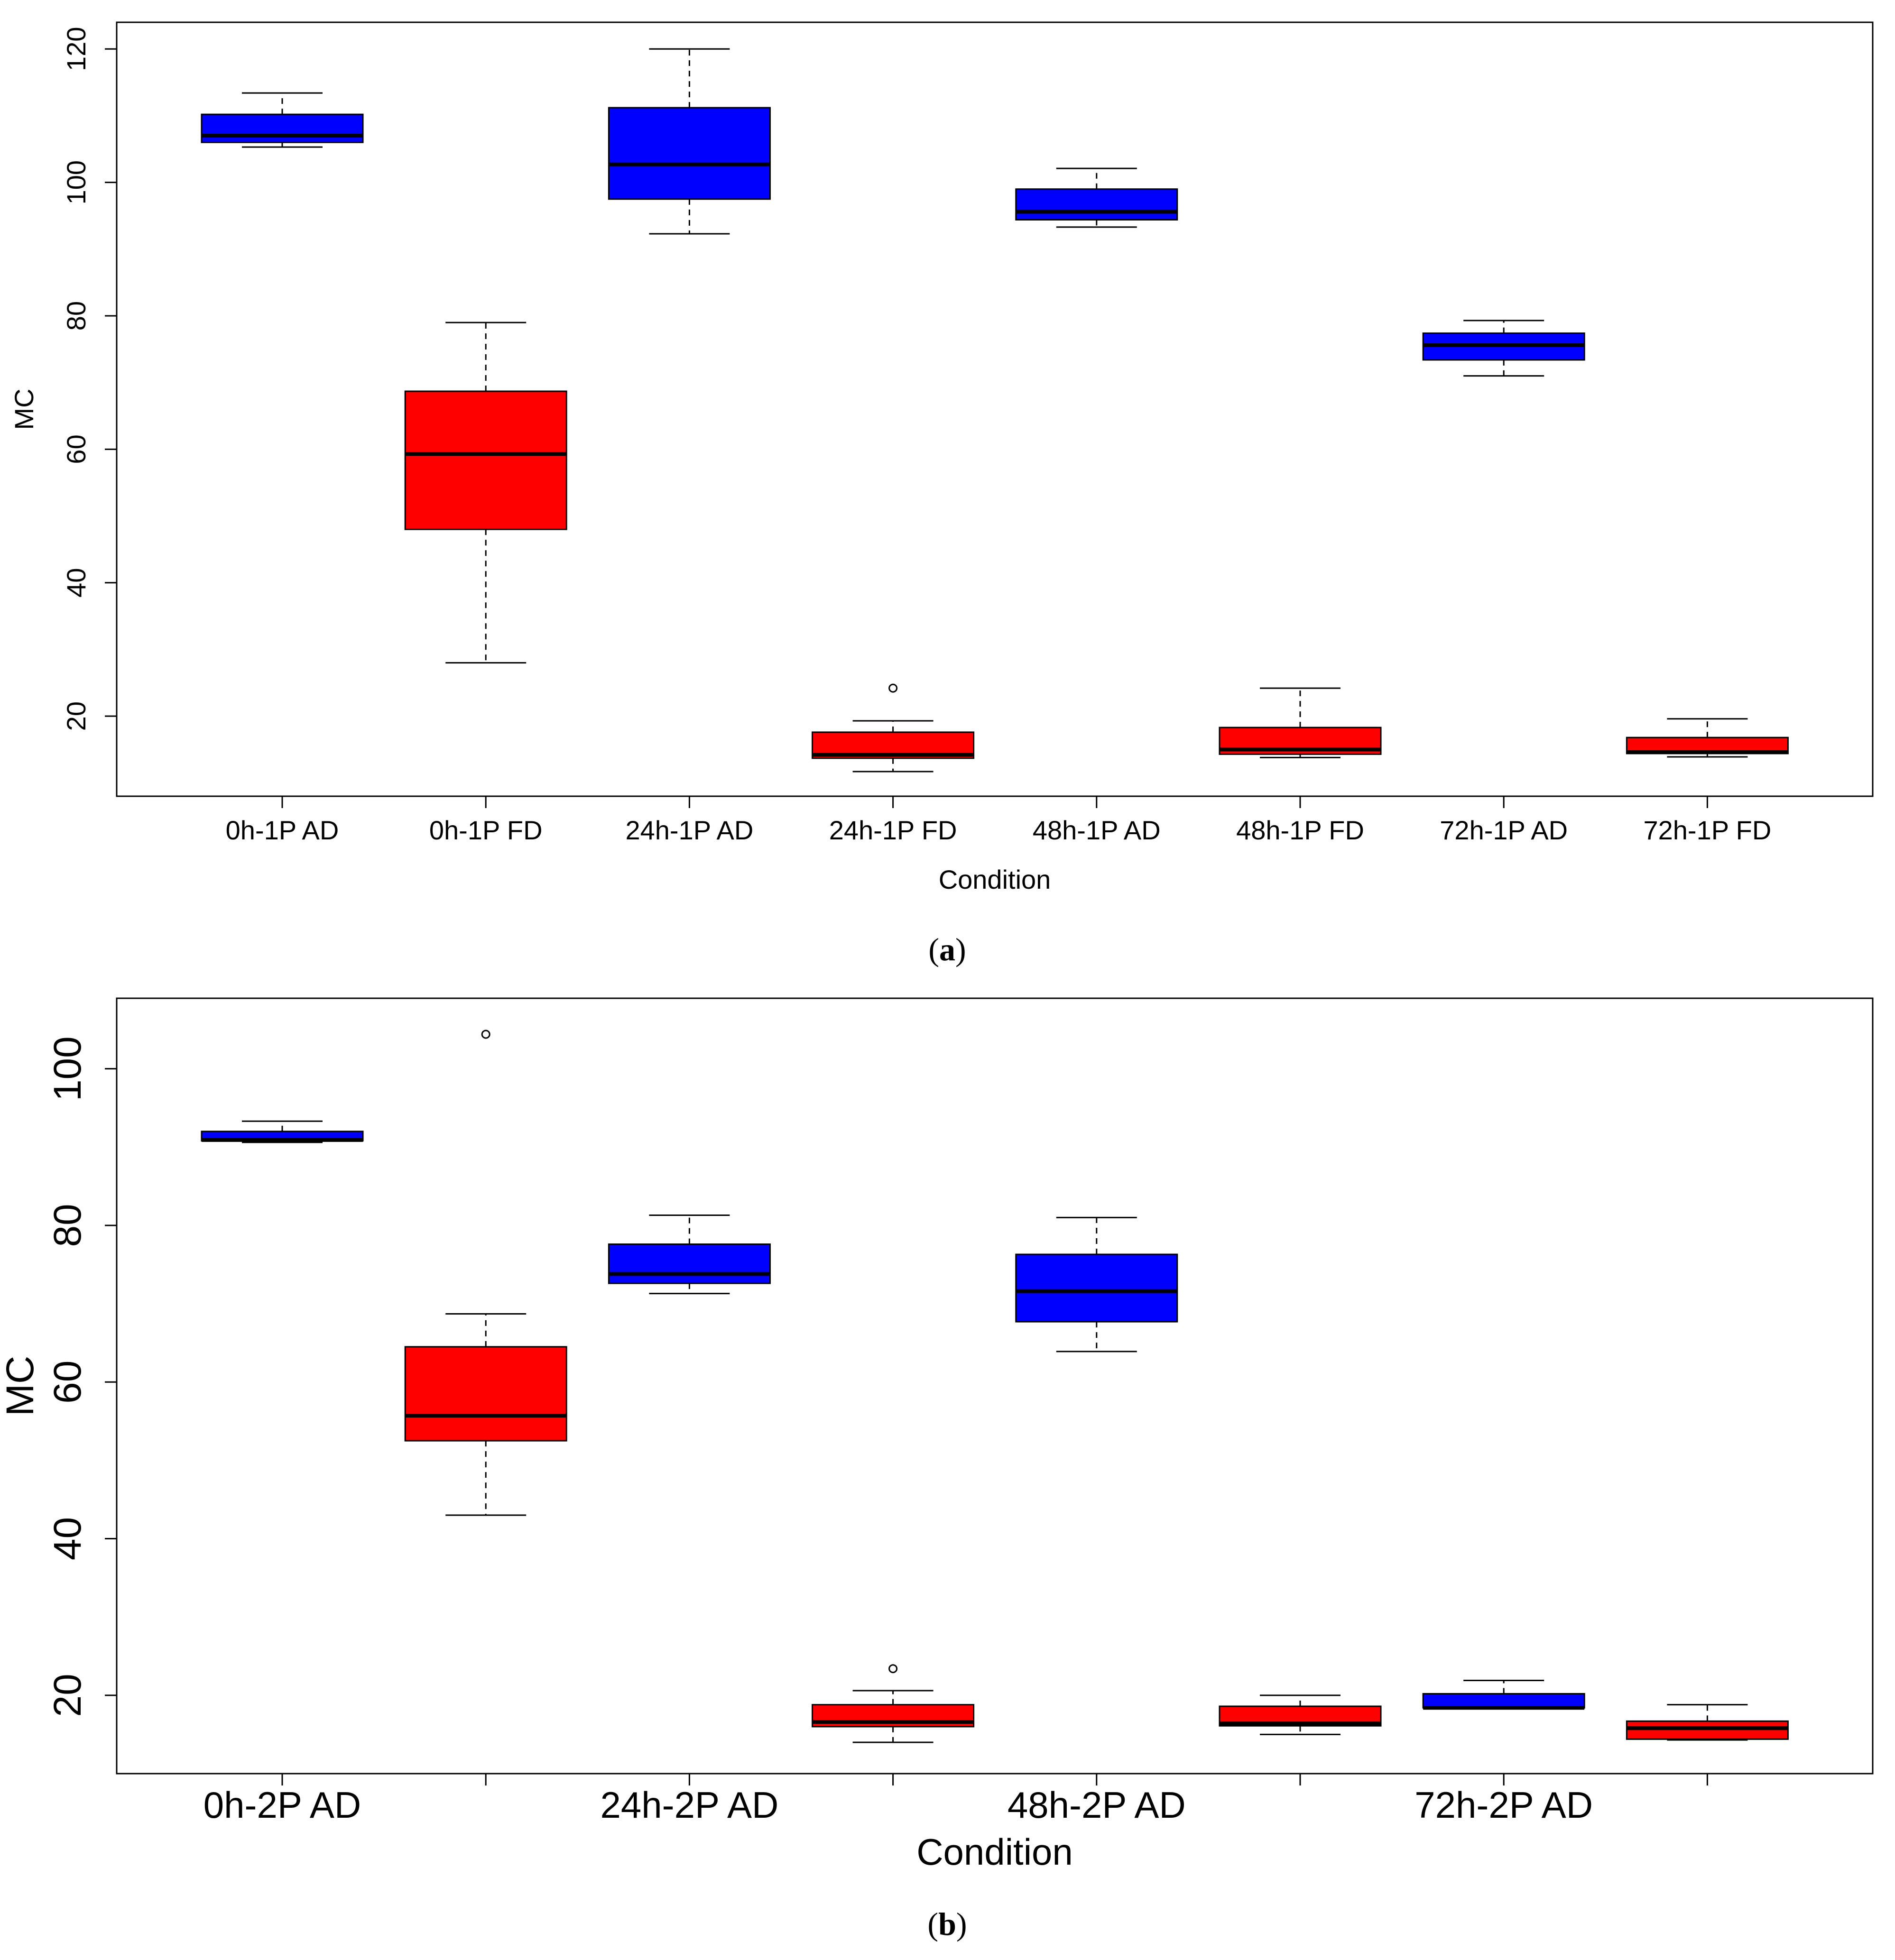 This screenshot has width=1895, height=1960. I want to click on y-tick-label: 120, so click(76, 49).